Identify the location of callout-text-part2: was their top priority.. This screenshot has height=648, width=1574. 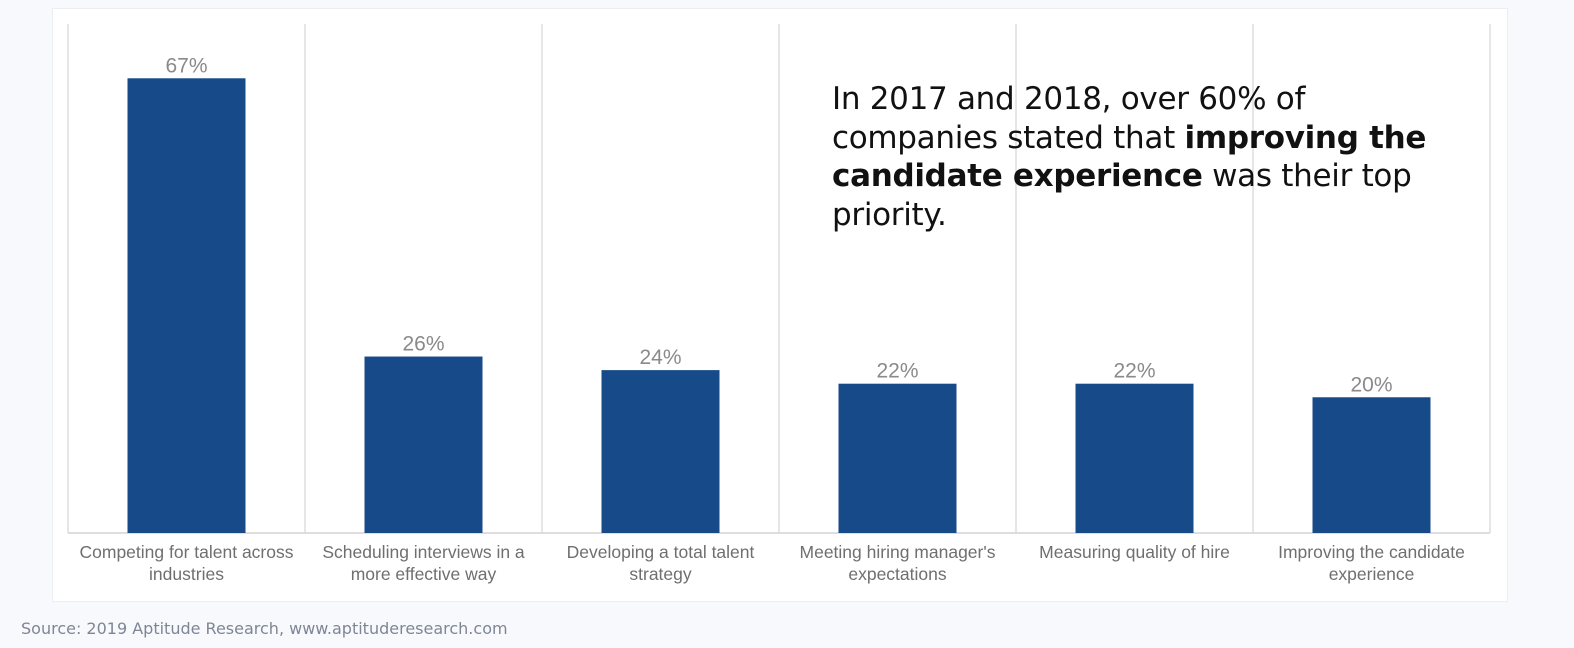
(1122, 195).